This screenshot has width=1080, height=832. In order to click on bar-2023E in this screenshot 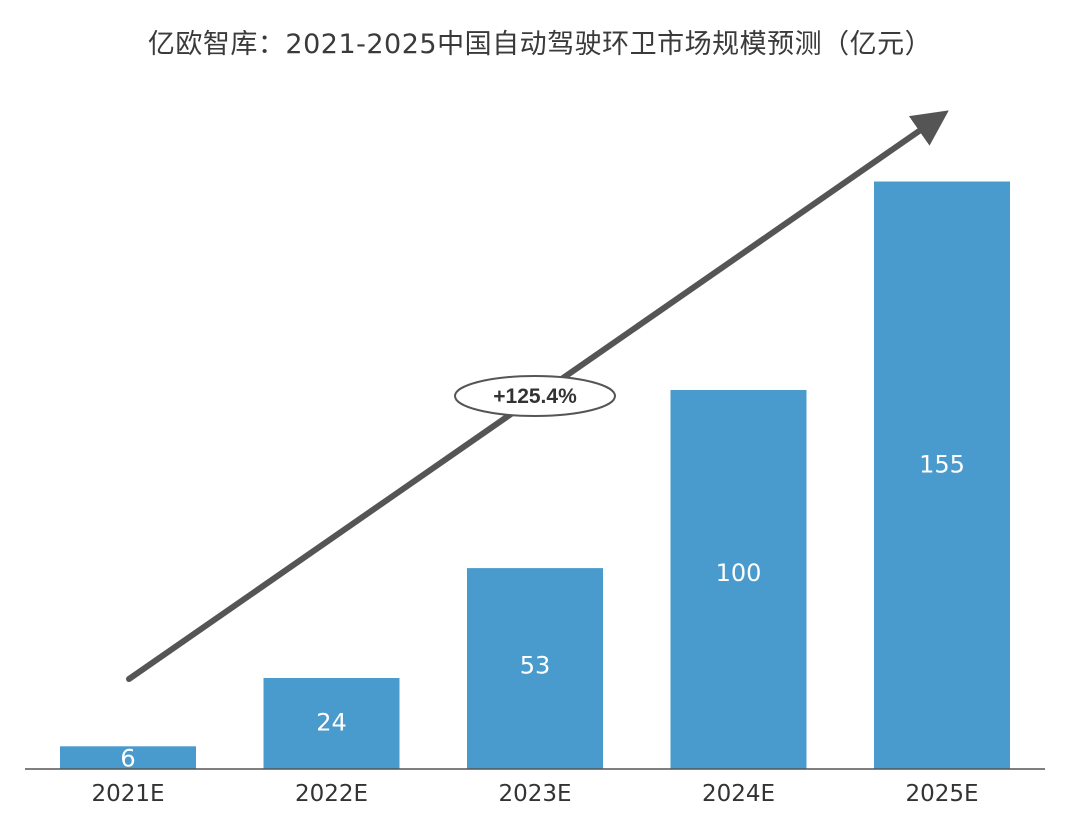, I will do `click(535, 668)`.